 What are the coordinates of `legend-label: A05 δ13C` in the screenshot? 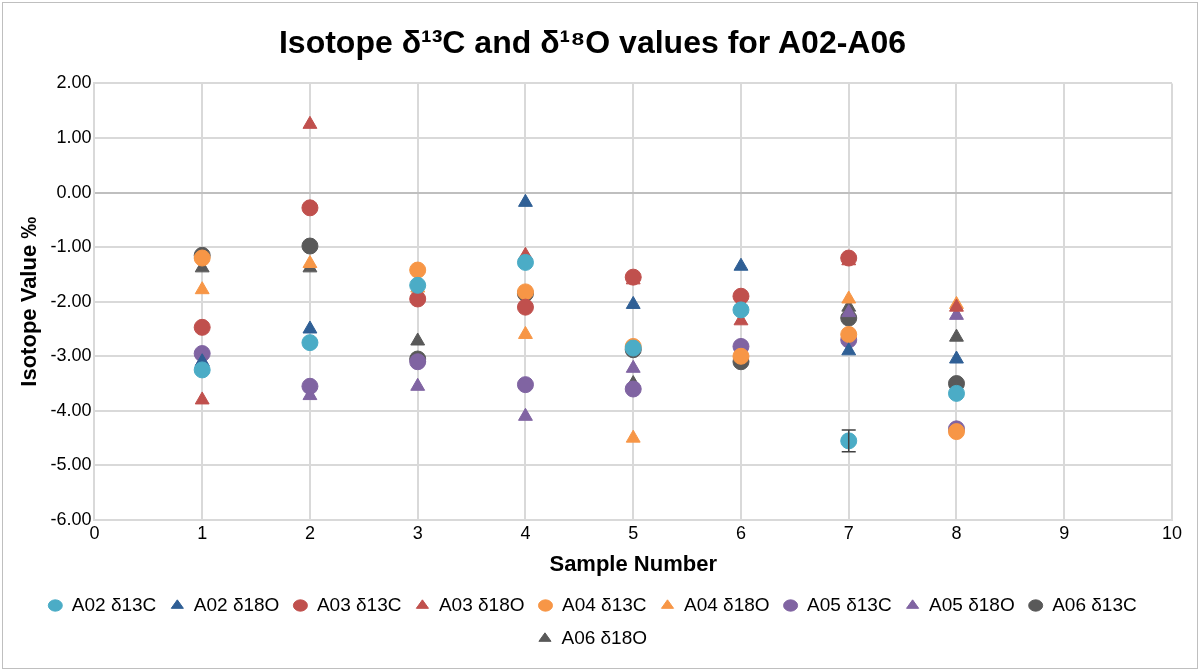 It's located at (849, 604).